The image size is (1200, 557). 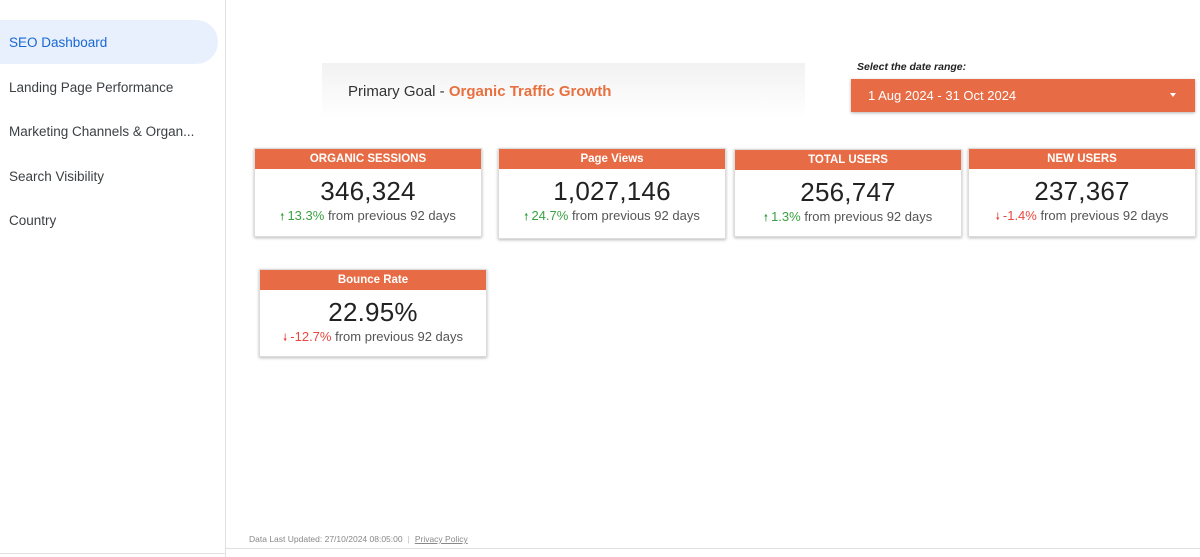 I want to click on kpi-change-percent: 1.3%, so click(x=786, y=216).